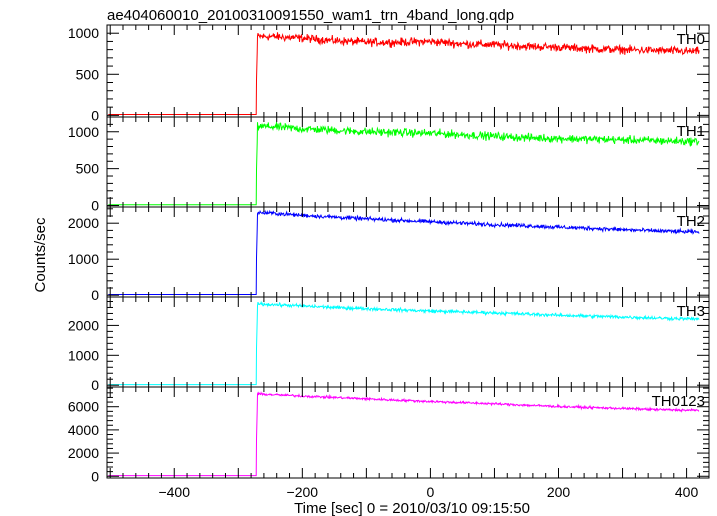 This screenshot has width=717, height=516. What do you see at coordinates (691, 131) in the screenshot?
I see `series-label-th1: TH1` at bounding box center [691, 131].